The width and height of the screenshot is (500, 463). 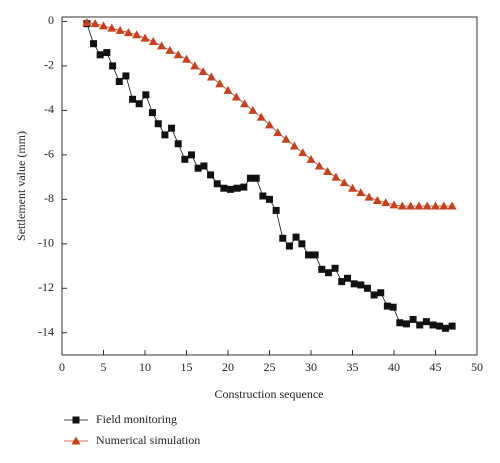 I want to click on x-tick-label: 40, so click(x=394, y=367).